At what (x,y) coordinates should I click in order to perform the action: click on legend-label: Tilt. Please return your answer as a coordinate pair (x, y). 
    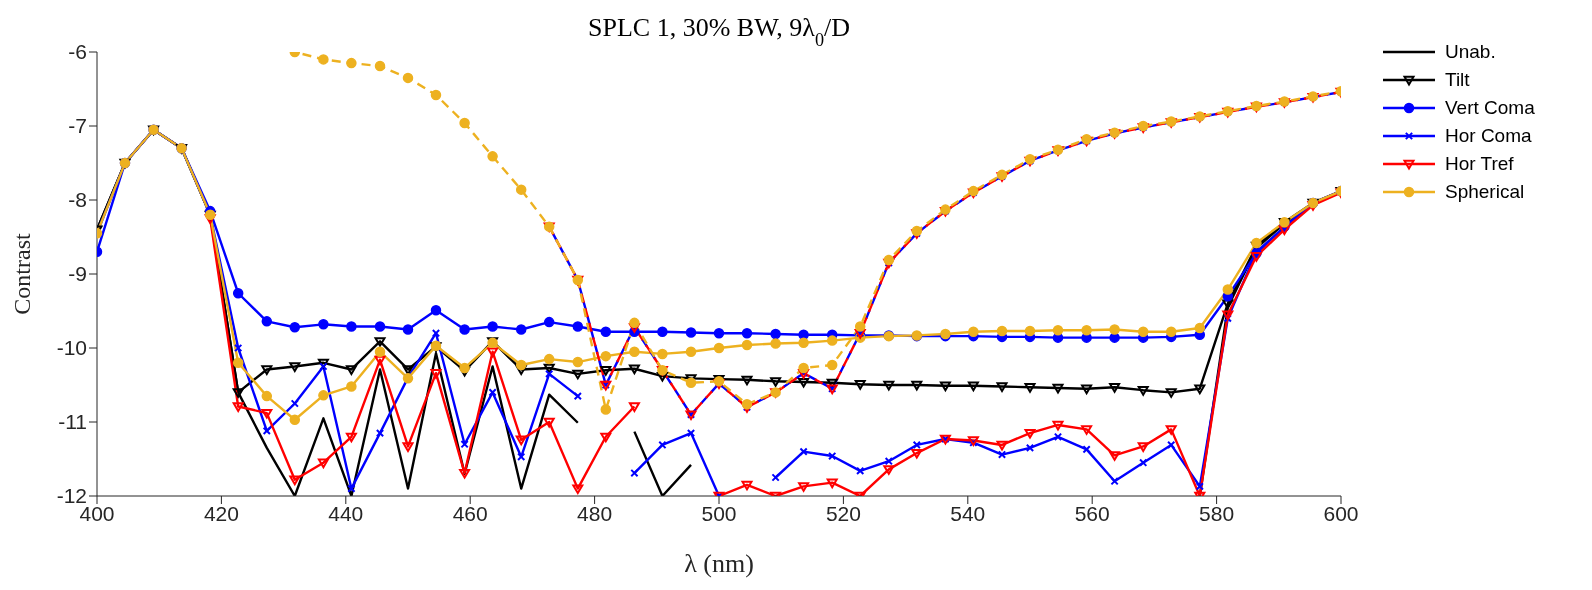
    Looking at the image, I should click on (1457, 80).